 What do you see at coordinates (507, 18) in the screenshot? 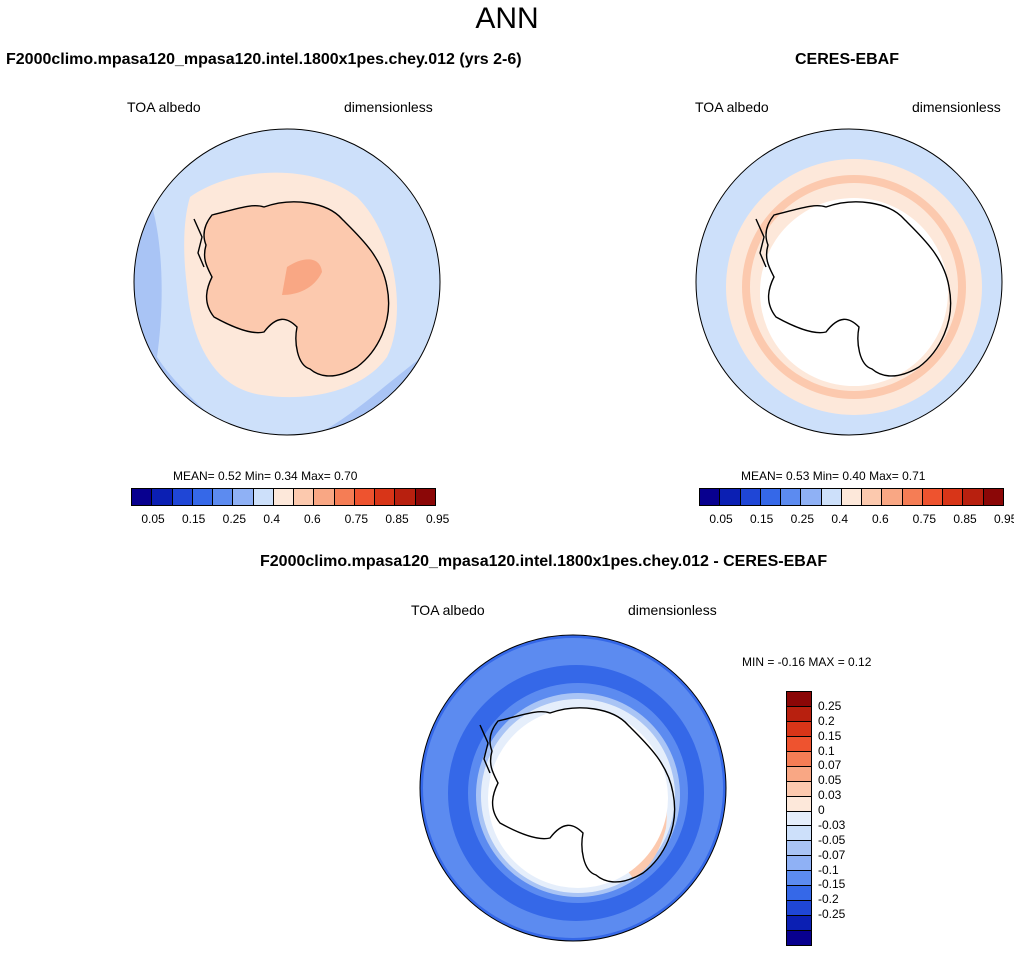
I see `figure-title: ANN` at bounding box center [507, 18].